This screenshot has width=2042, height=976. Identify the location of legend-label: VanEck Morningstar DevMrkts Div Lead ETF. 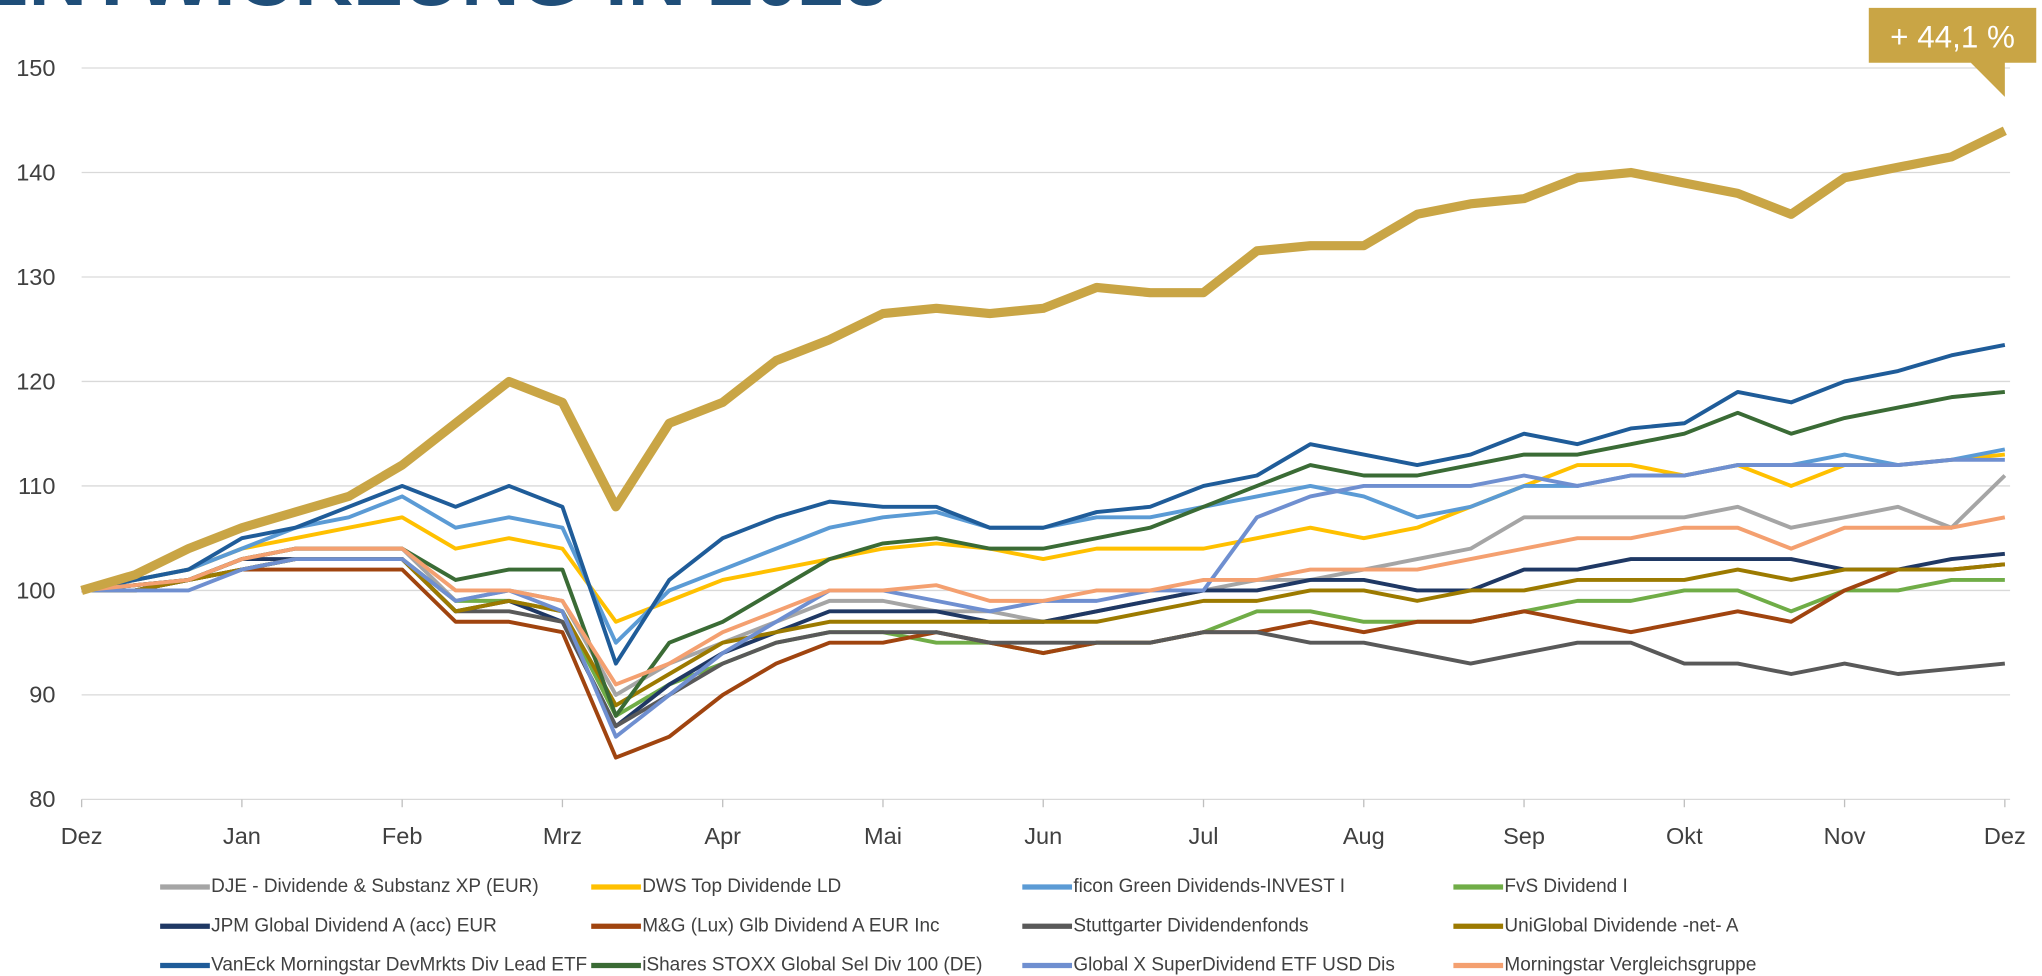
(399, 965).